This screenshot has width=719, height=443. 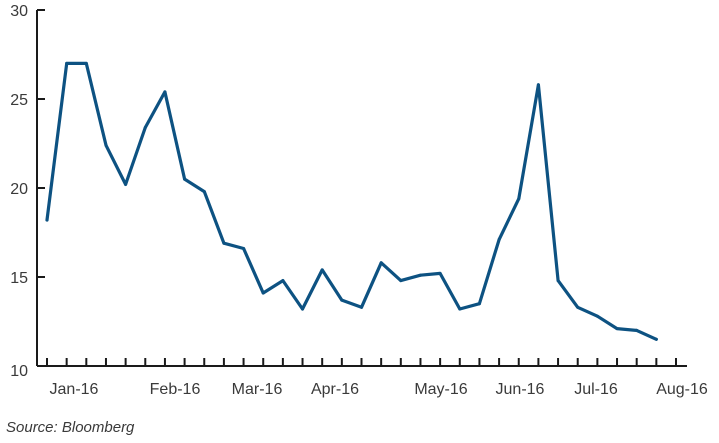 What do you see at coordinates (175, 389) in the screenshot?
I see `x-tick-label: Feb-16` at bounding box center [175, 389].